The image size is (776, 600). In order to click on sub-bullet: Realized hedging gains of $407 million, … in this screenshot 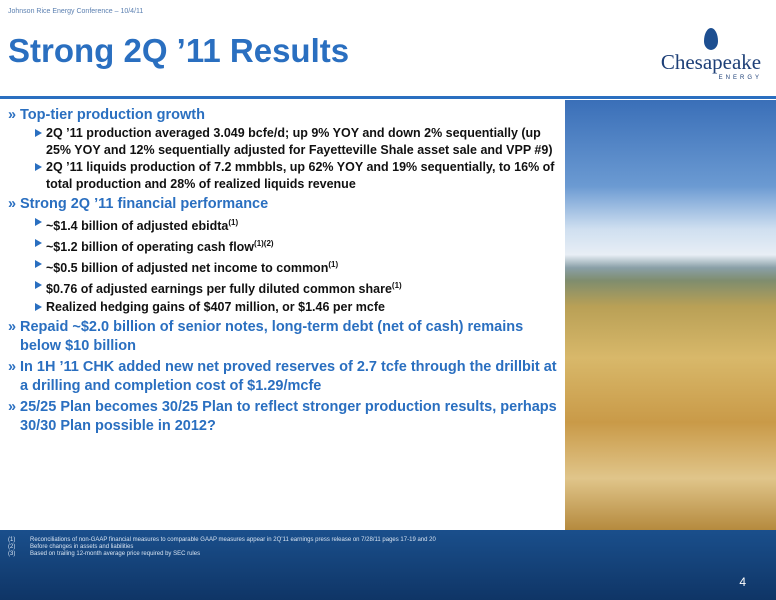, I will do `click(284, 307)`.